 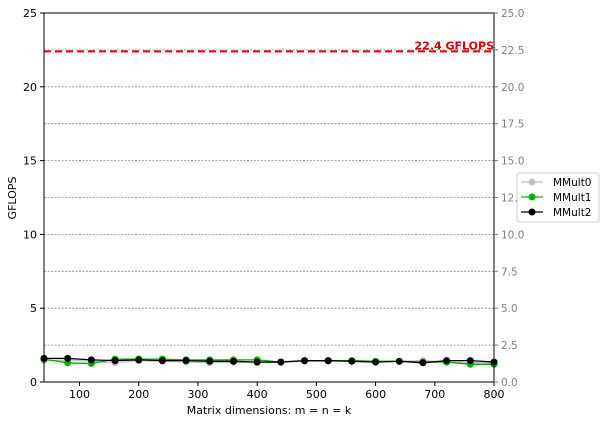 I want to click on x-tick-label: 700, so click(x=434, y=394).